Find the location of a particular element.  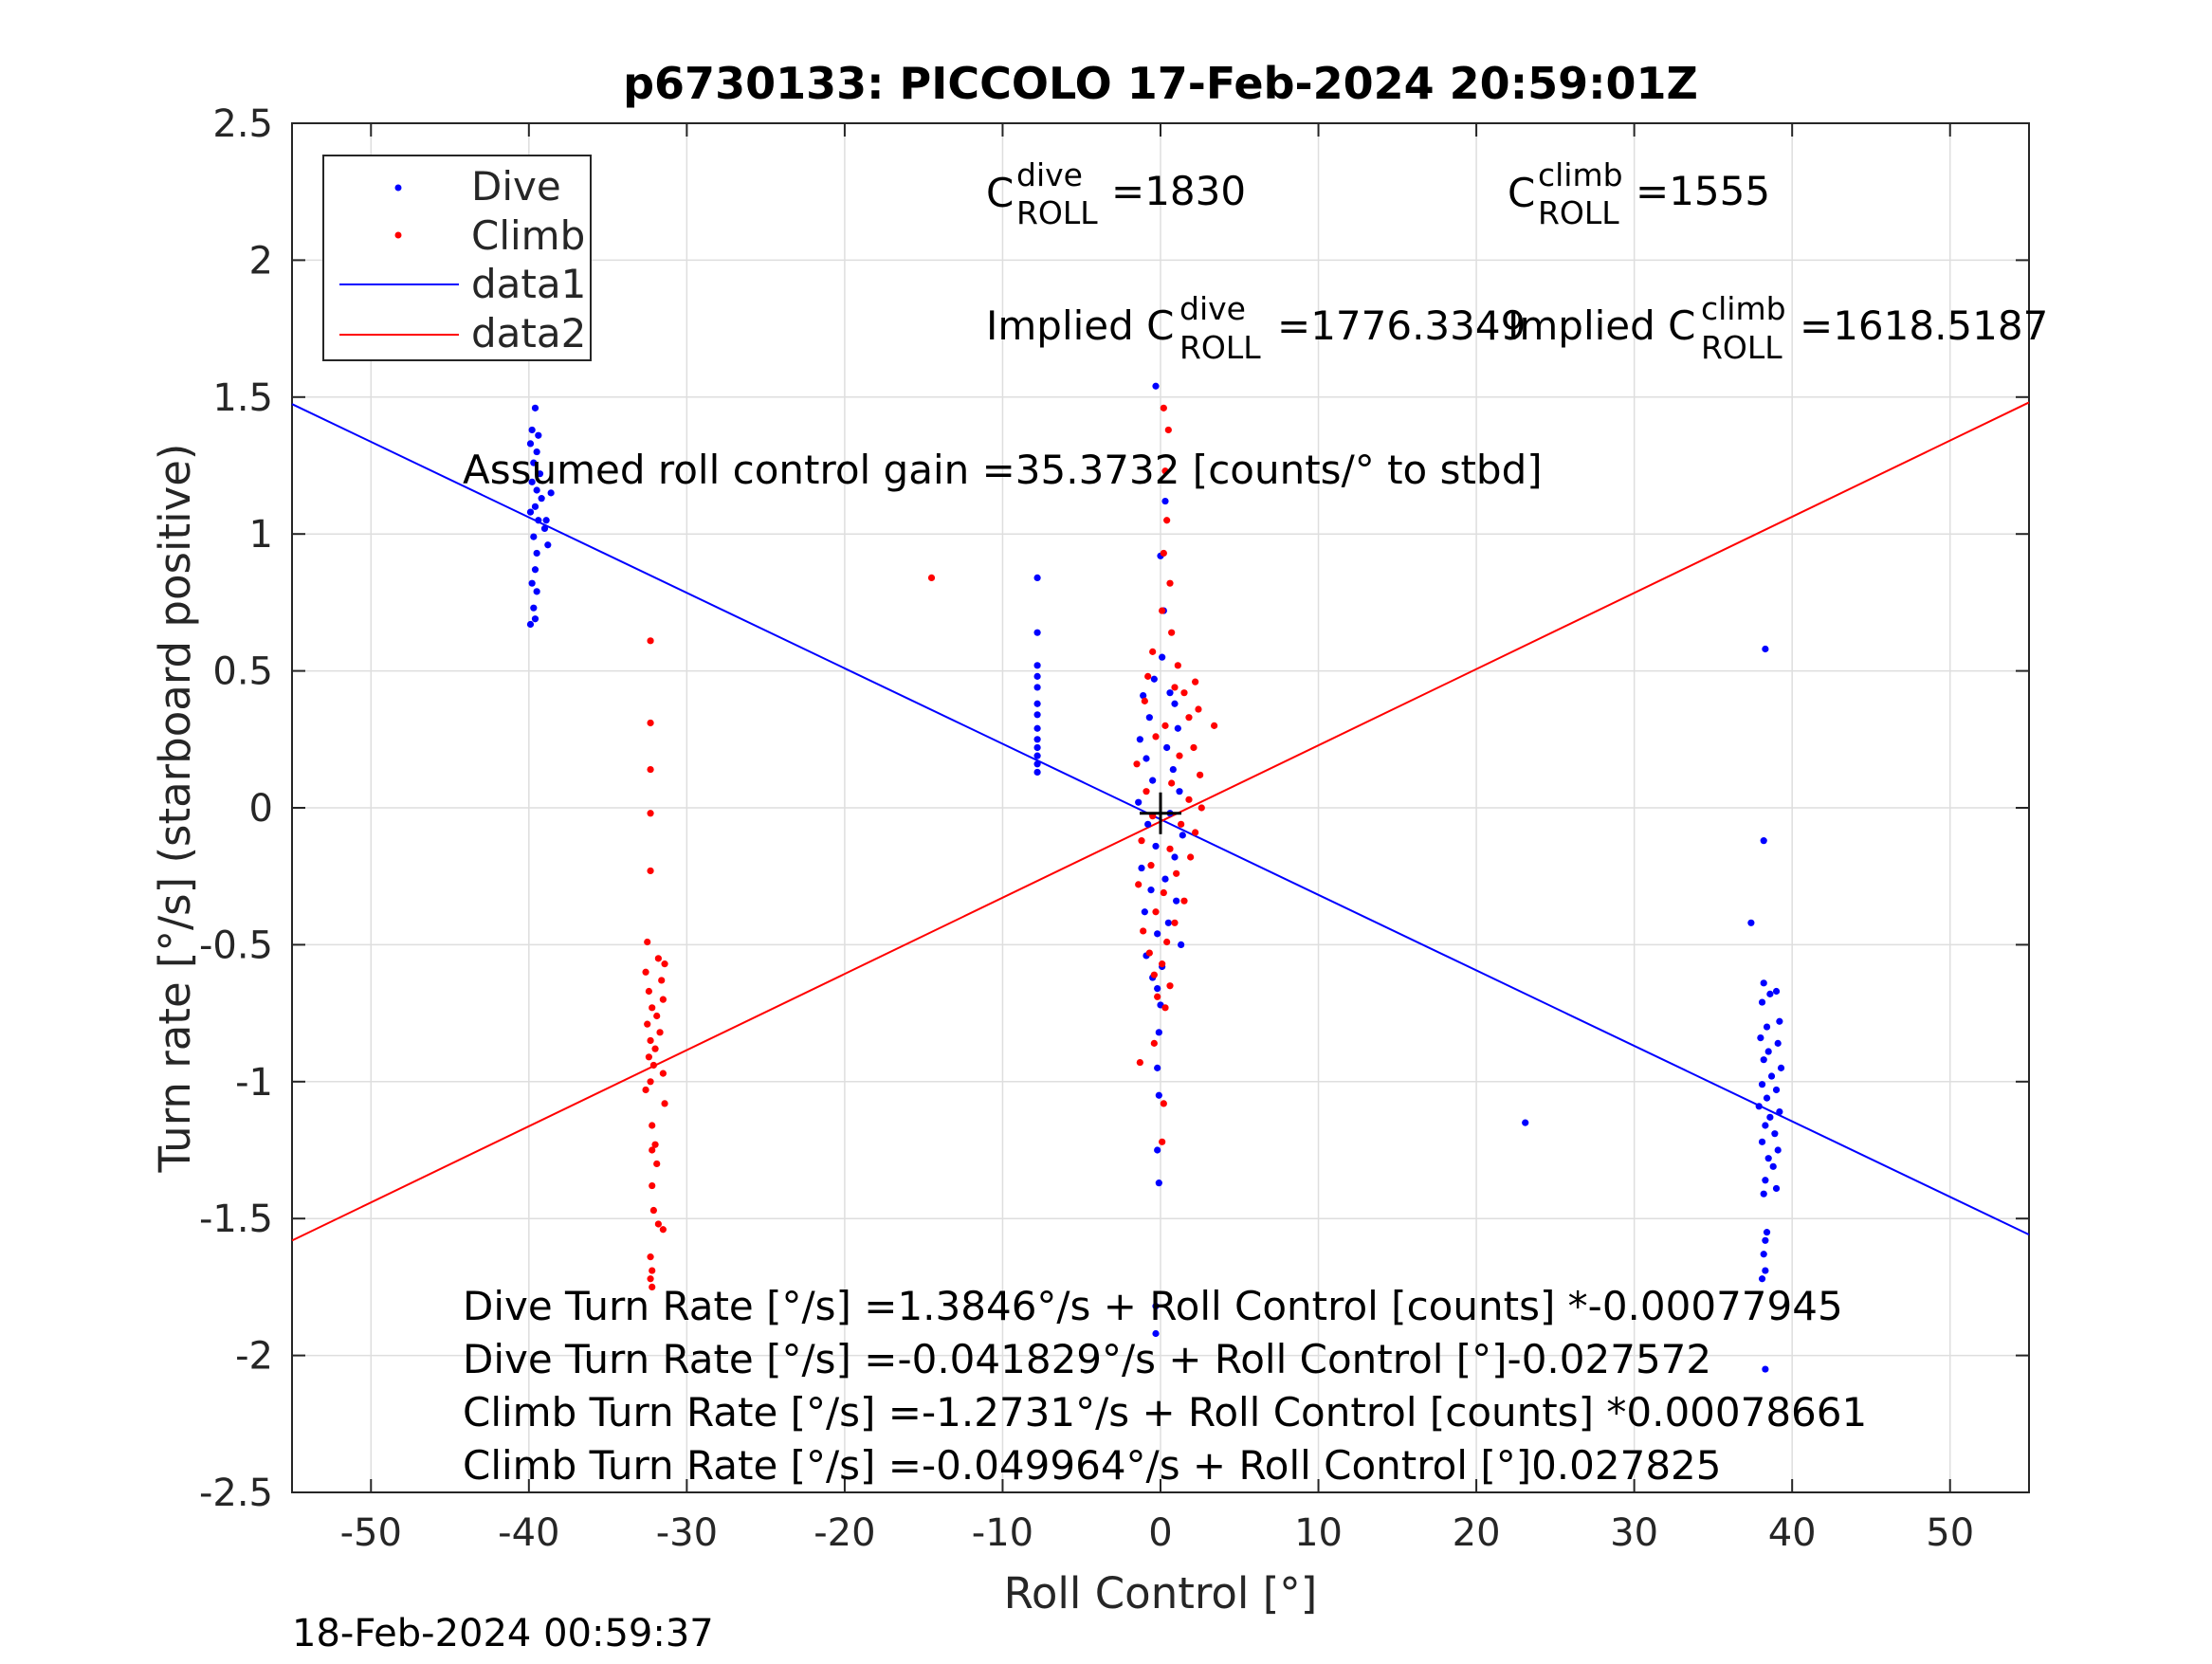

y-tick-label: 1.5 is located at coordinates (242, 398).